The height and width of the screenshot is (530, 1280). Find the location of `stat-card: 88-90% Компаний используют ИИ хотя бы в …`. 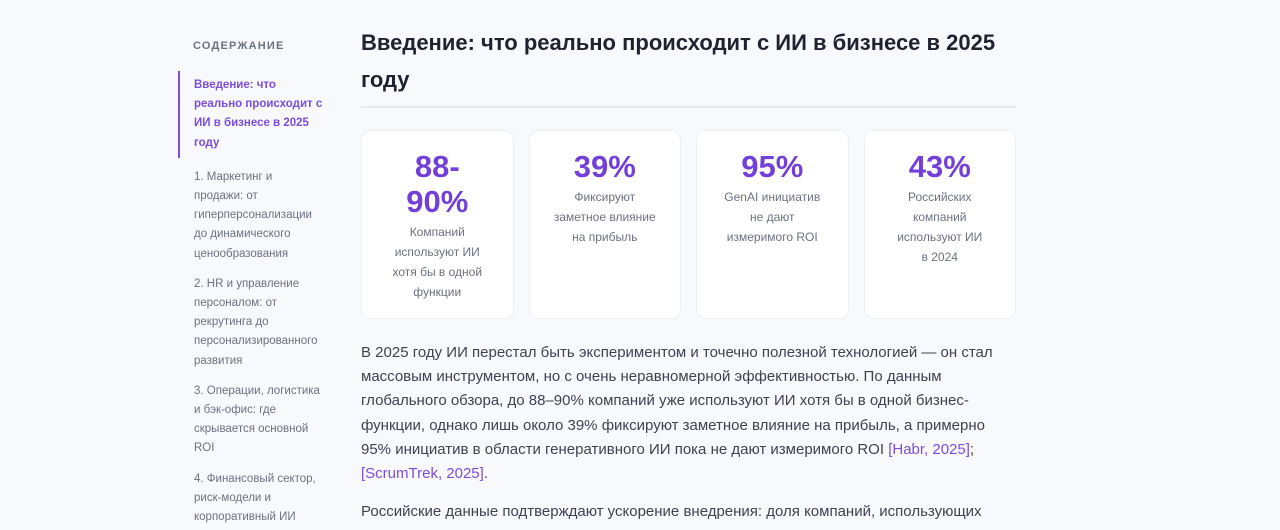

stat-card: 88-90% Компаний используют ИИ хотя бы в … is located at coordinates (437, 224).